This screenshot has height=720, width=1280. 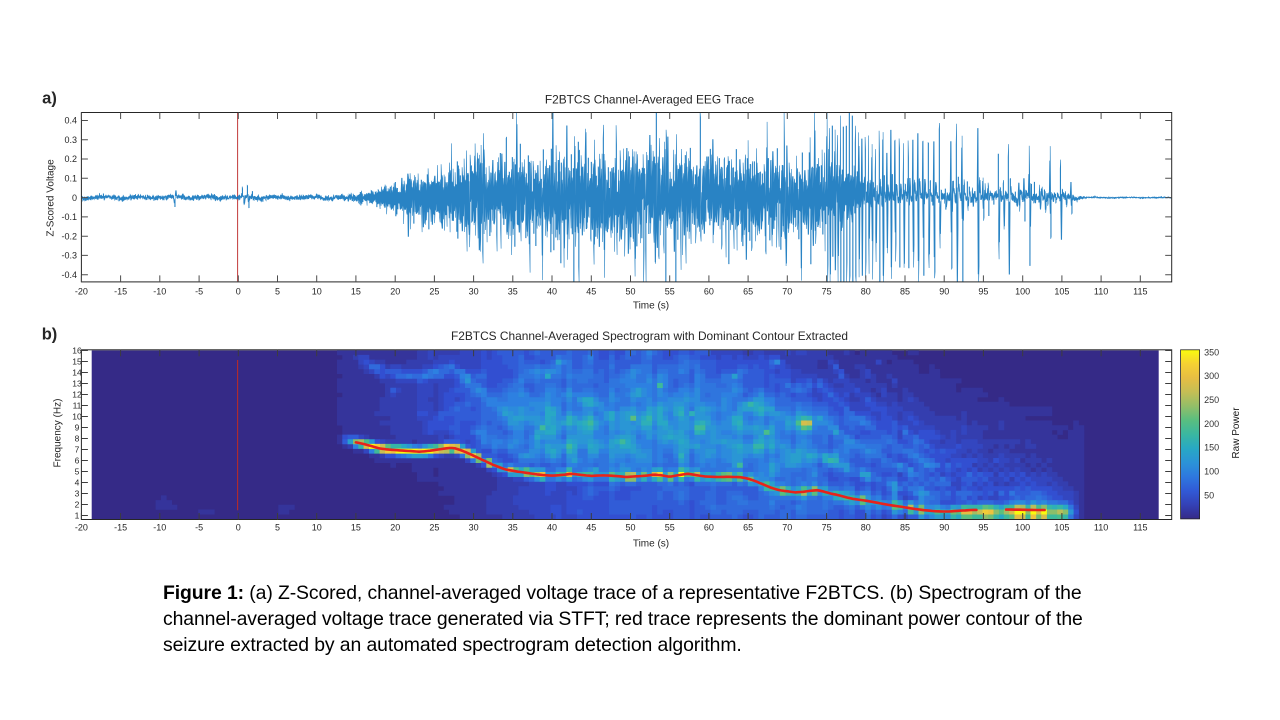 What do you see at coordinates (1211, 400) in the screenshot?
I see `svg-text: 250` at bounding box center [1211, 400].